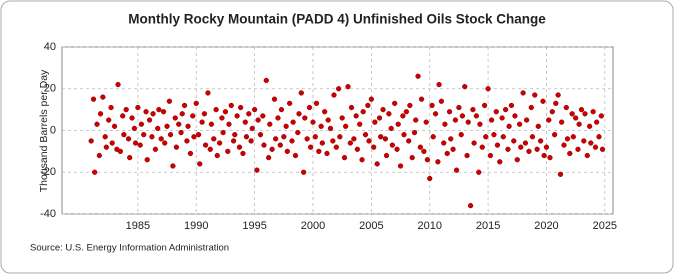  Describe the element at coordinates (48, 172) in the screenshot. I see `y-tick-label: -20` at that location.